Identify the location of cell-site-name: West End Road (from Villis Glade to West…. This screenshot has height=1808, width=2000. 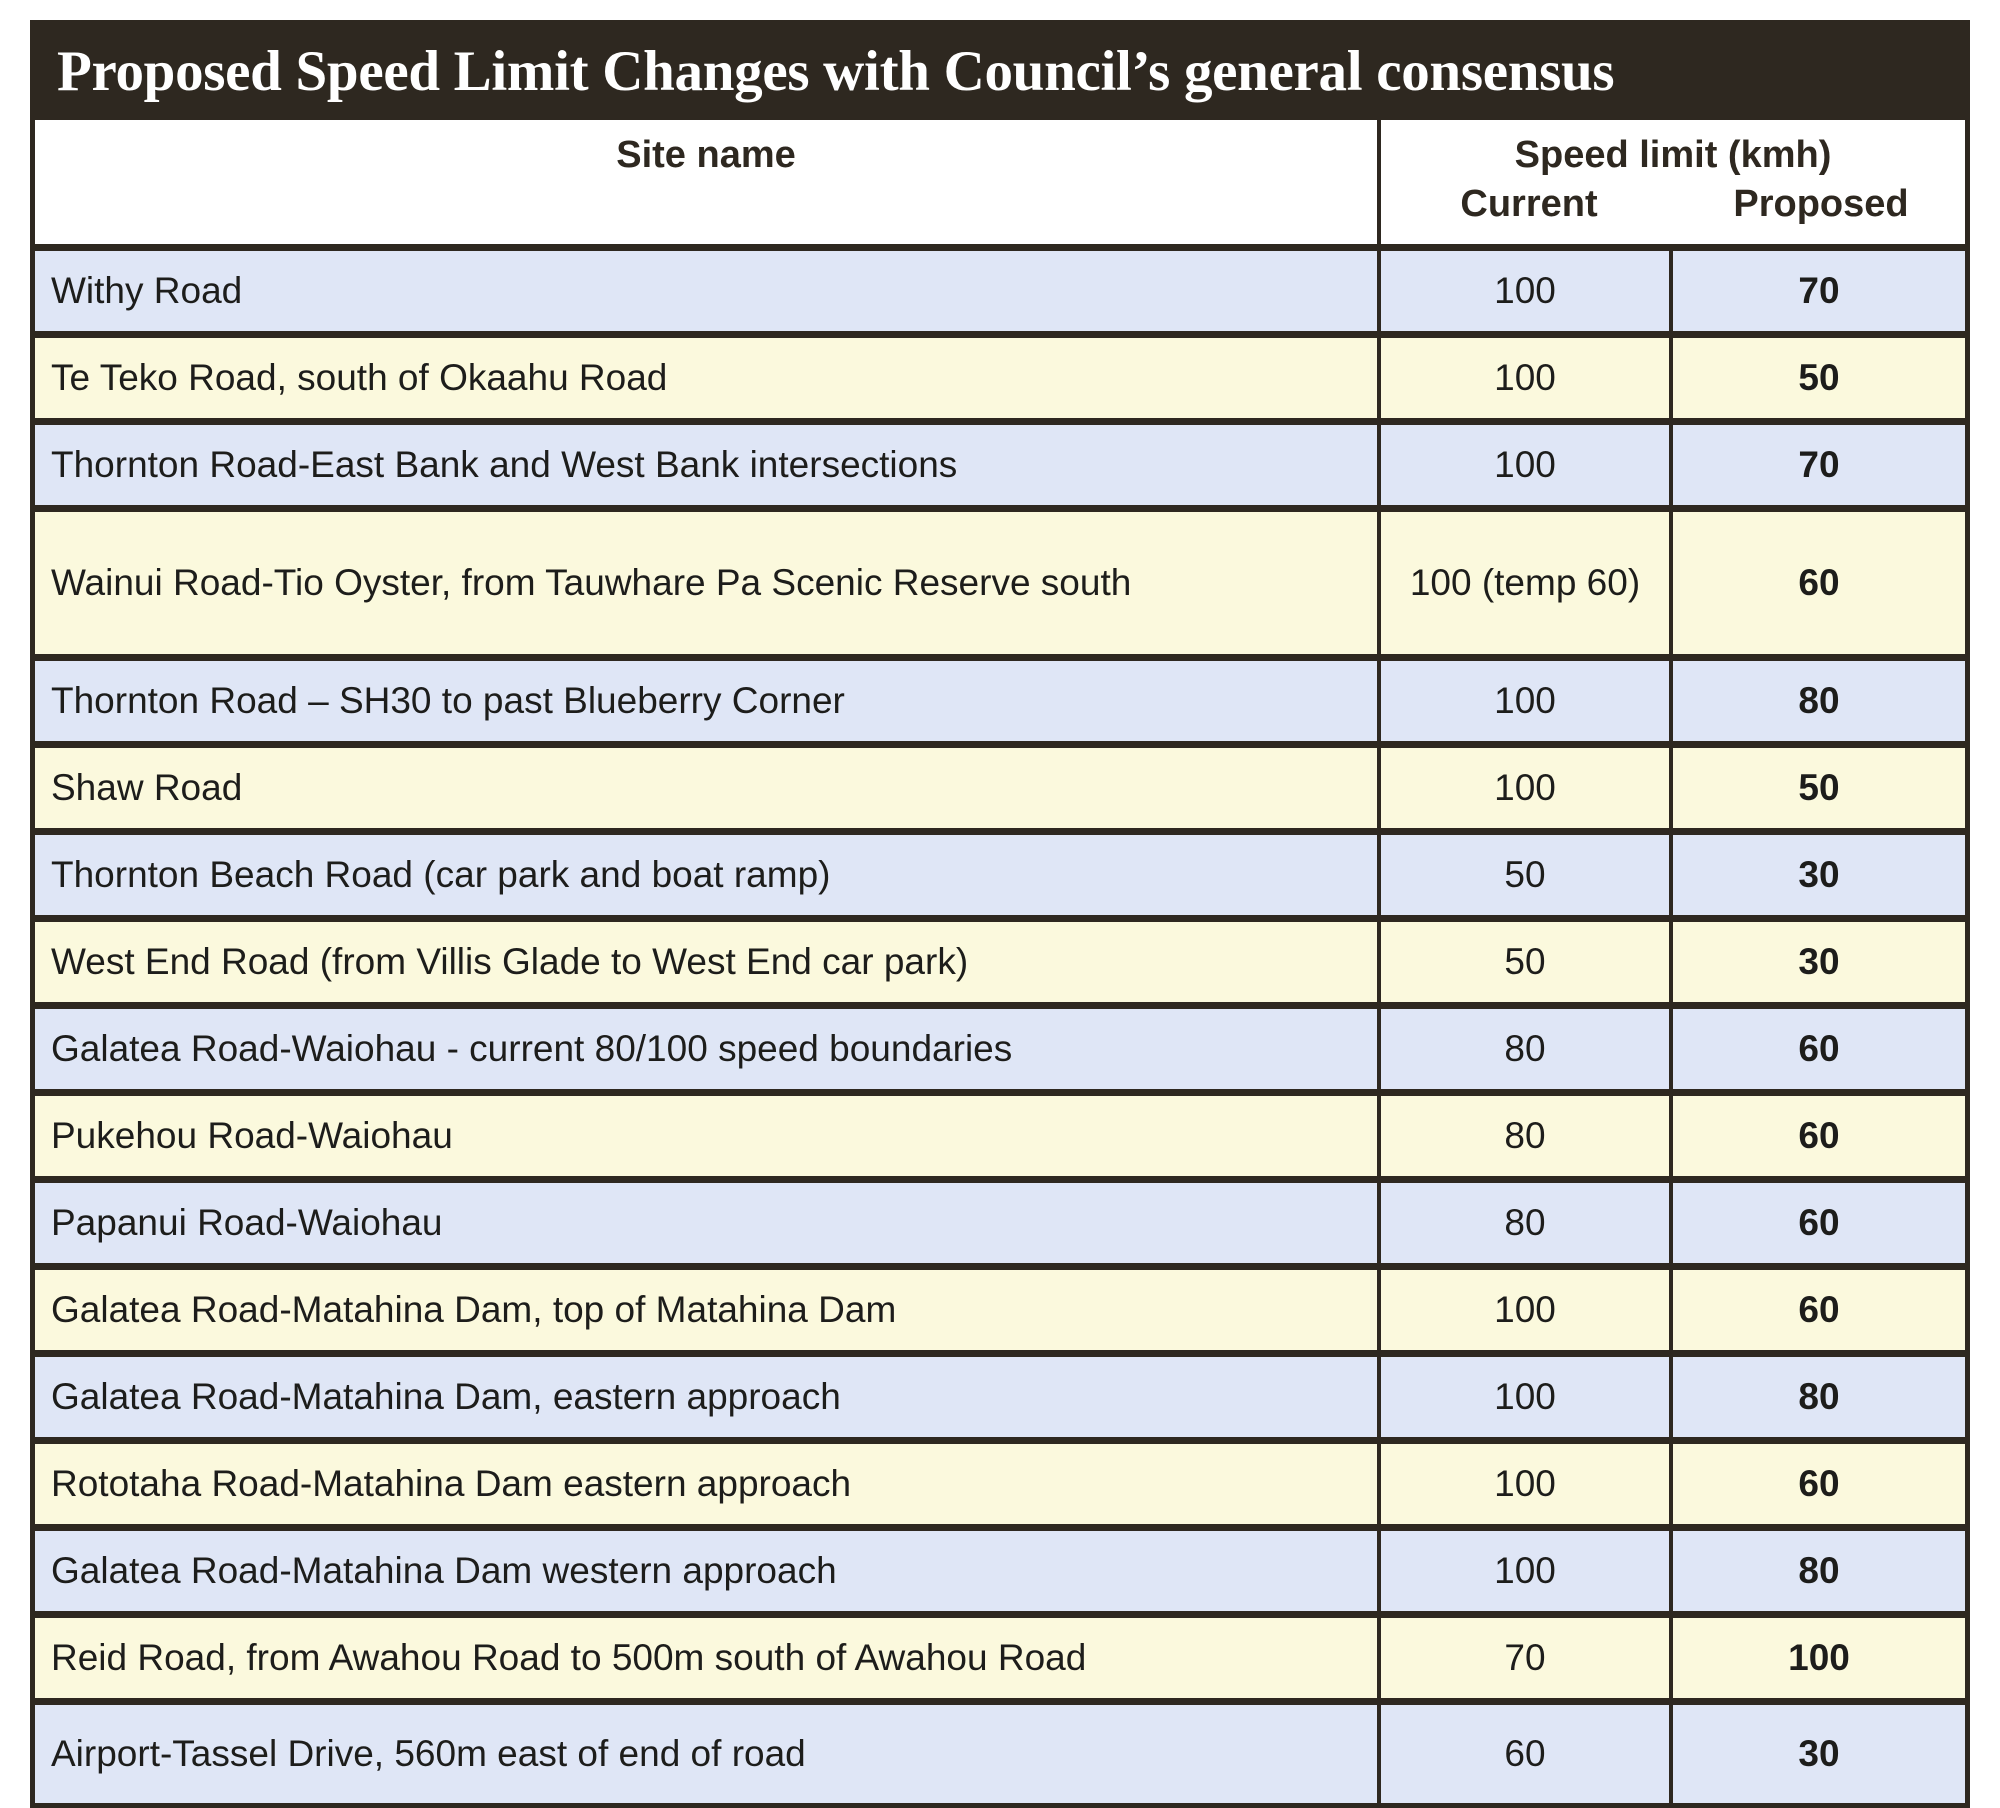
(708, 962).